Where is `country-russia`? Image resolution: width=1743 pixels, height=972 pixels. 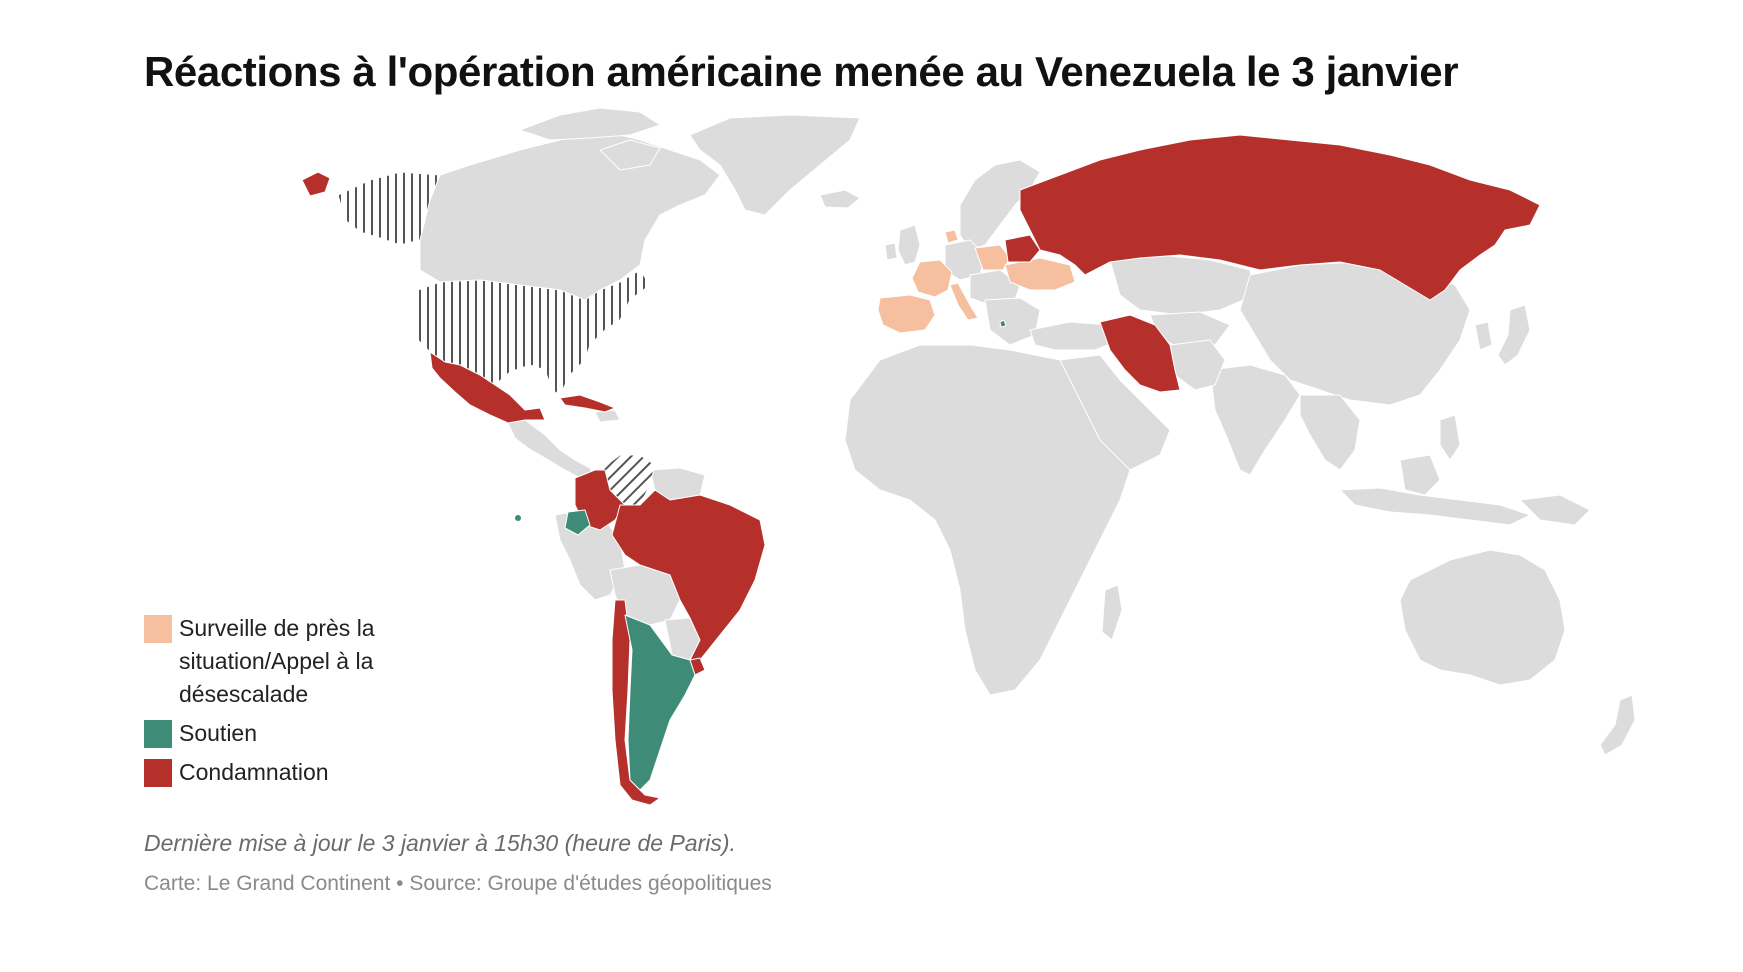
country-russia is located at coordinates (1280, 217).